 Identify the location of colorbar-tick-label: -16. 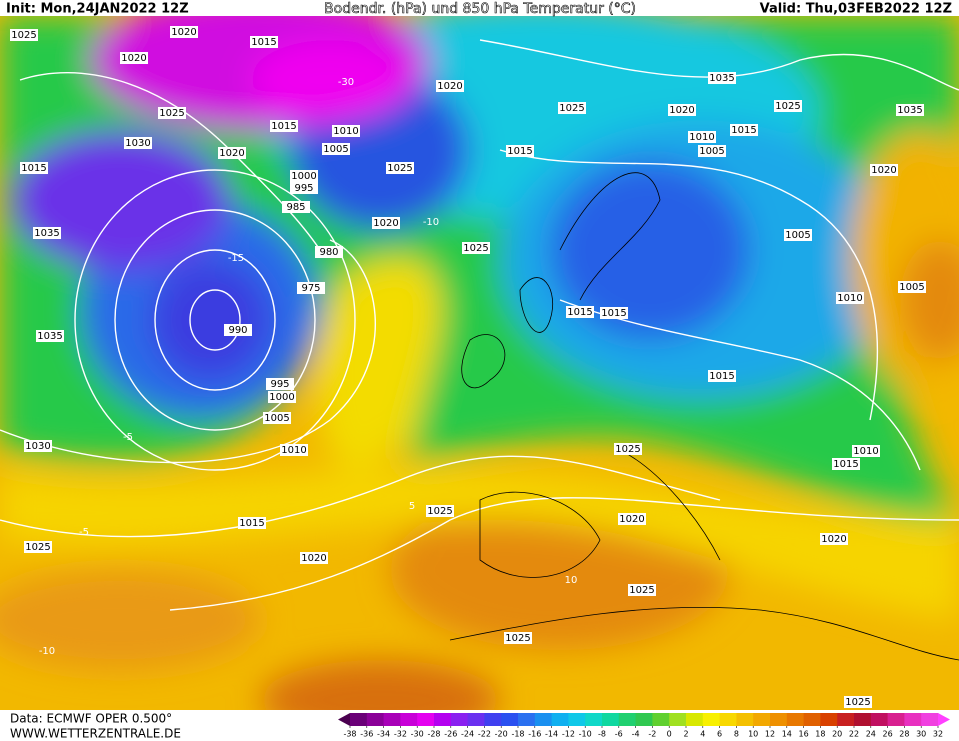
(534, 734).